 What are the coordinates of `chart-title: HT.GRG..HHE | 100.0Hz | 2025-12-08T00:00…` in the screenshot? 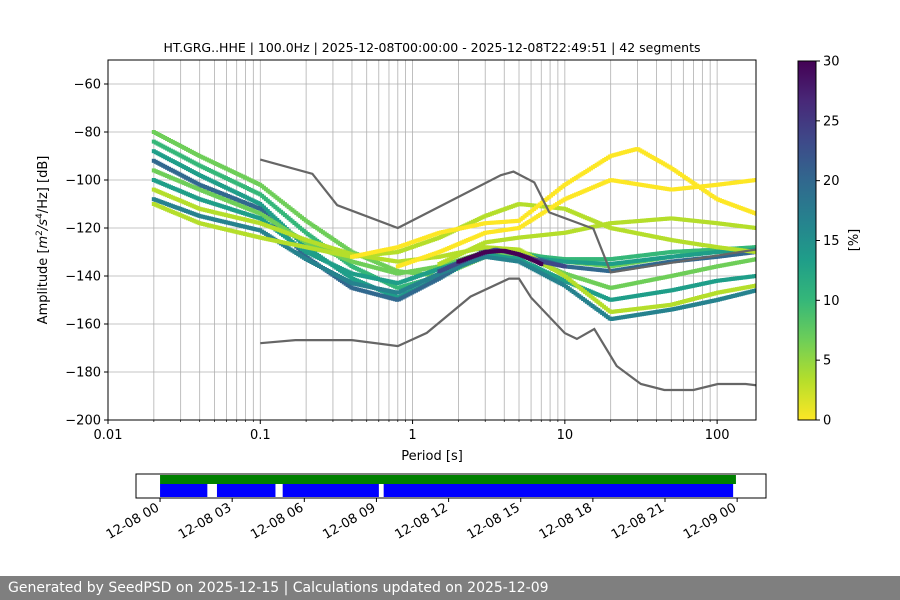 It's located at (432, 47).